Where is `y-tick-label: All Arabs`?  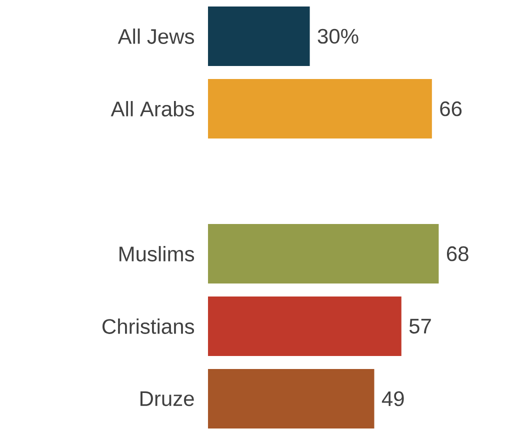
y-tick-label: All Arabs is located at coordinates (152, 108).